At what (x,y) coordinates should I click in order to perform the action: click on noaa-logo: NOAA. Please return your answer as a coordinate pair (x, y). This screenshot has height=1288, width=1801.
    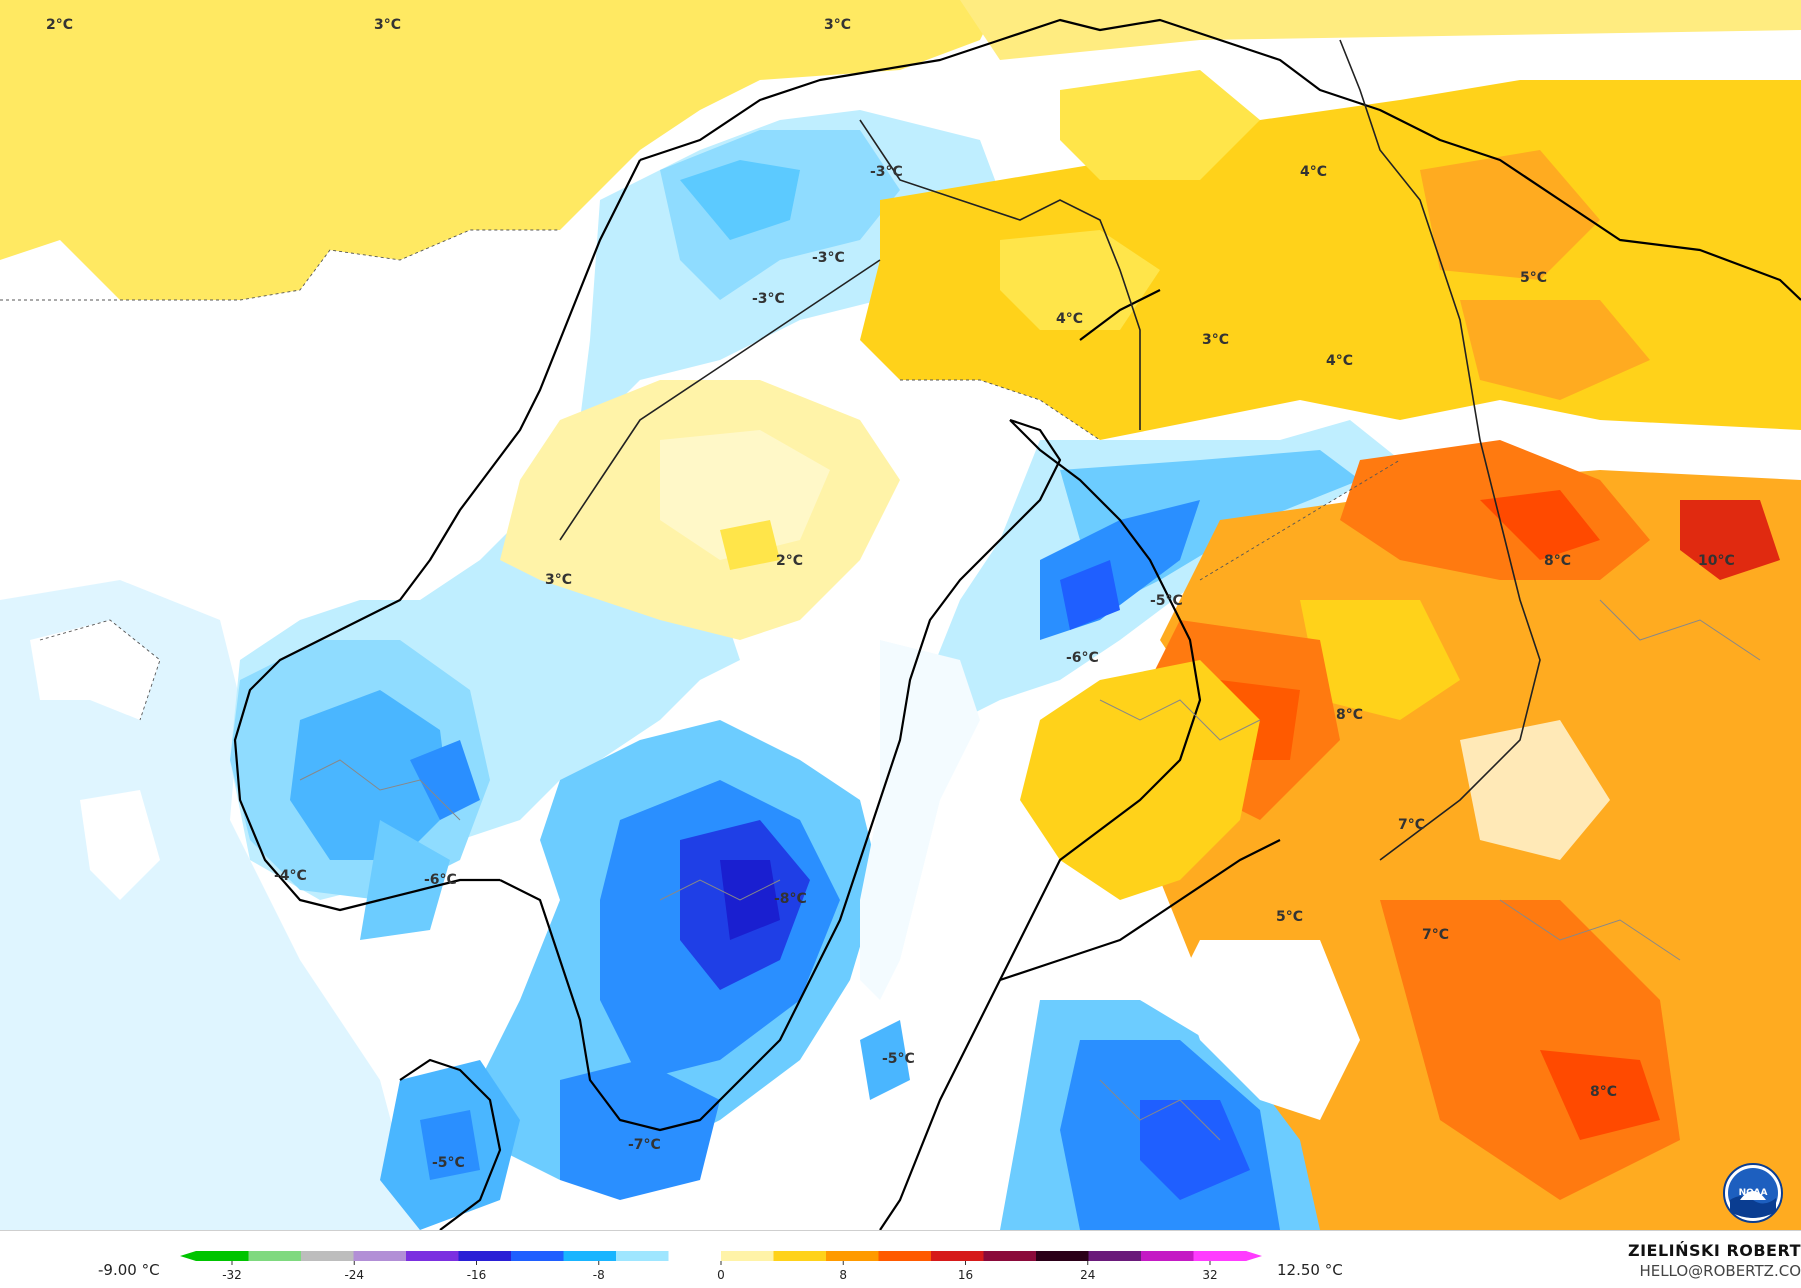
    Looking at the image, I should click on (1753, 1193).